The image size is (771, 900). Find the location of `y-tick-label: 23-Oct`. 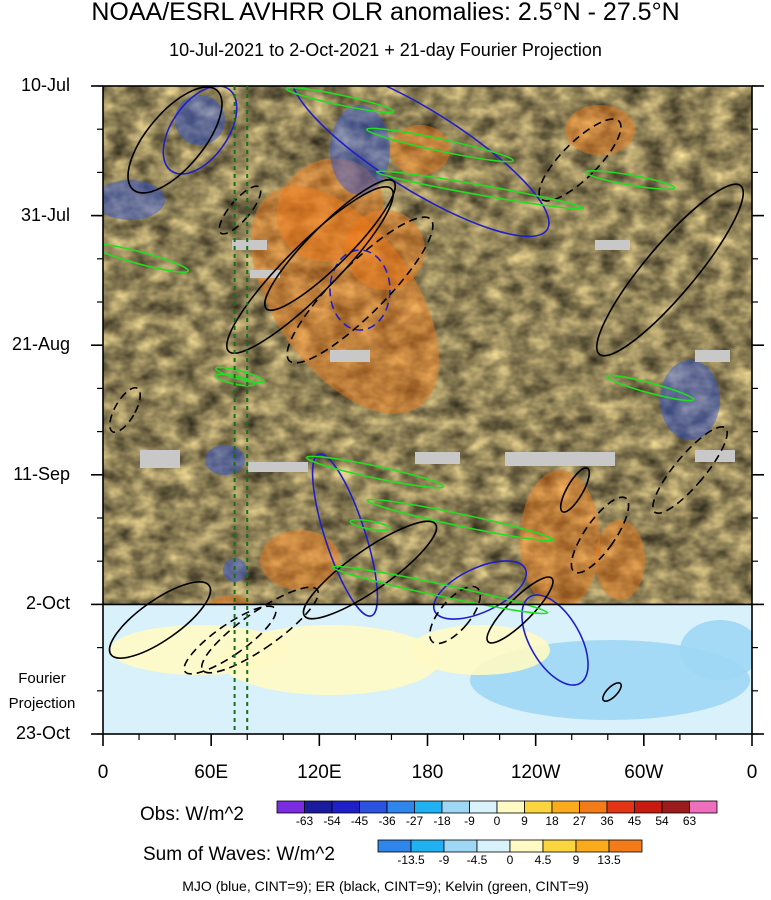

y-tick-label: 23-Oct is located at coordinates (42, 733).